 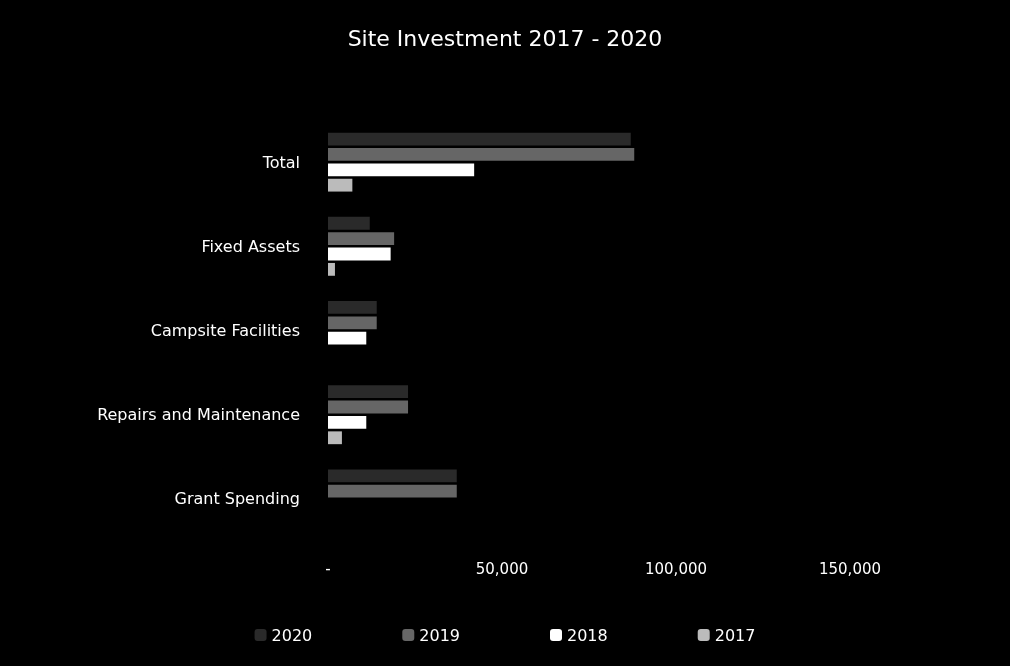 What do you see at coordinates (850, 568) in the screenshot?
I see `x-tick-label: 150,000` at bounding box center [850, 568].